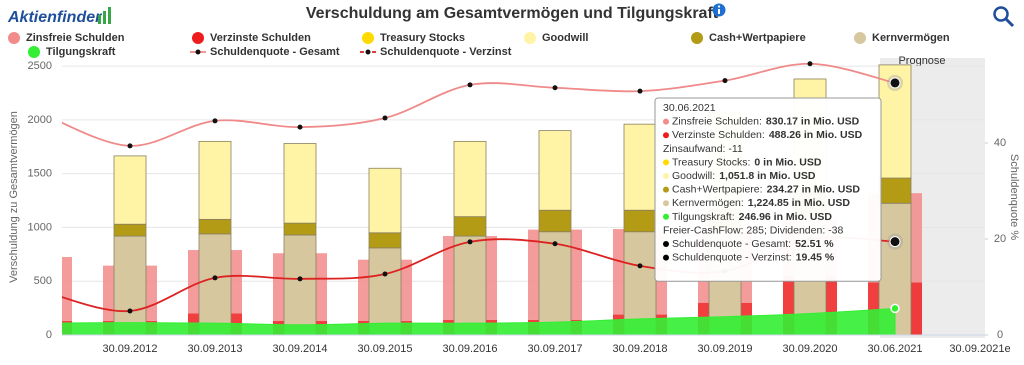 This screenshot has width=1024, height=365. I want to click on tooltip-label: Schuldenquote - Gesamt:, so click(731, 244).